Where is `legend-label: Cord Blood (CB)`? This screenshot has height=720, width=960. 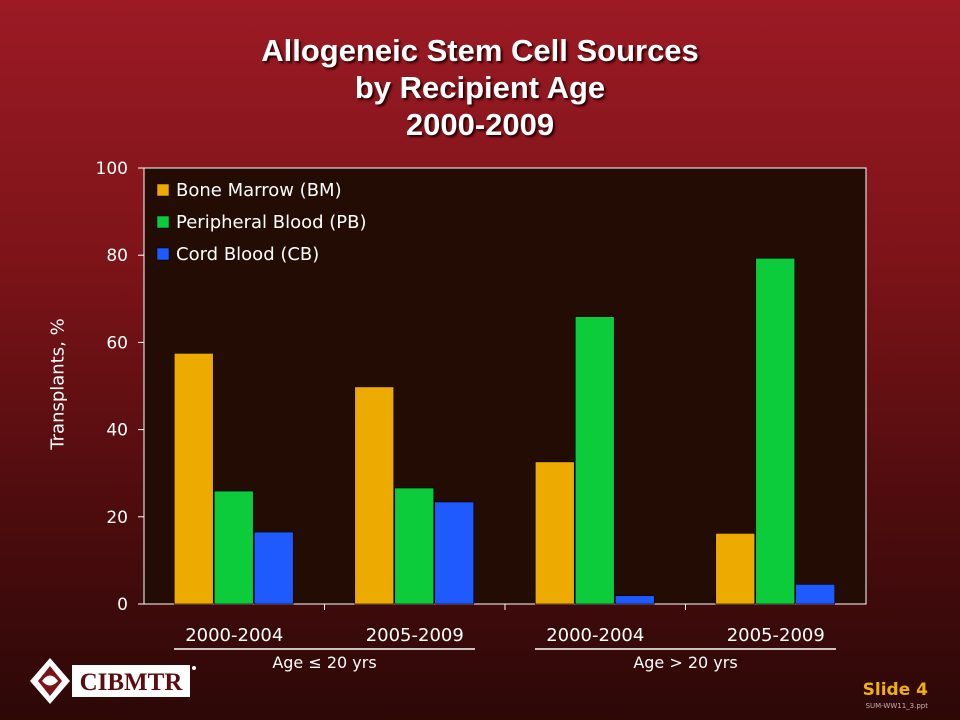 legend-label: Cord Blood (CB) is located at coordinates (247, 254).